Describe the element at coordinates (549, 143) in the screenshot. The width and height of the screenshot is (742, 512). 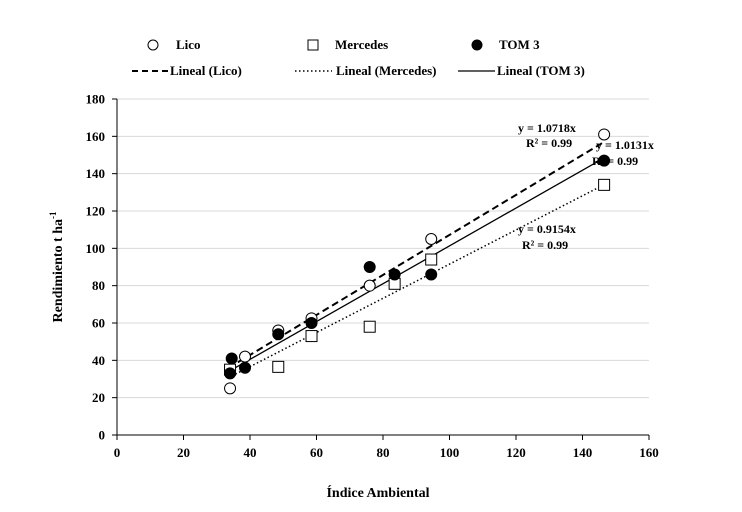
I see `lico-r2: R² = 0.99` at that location.